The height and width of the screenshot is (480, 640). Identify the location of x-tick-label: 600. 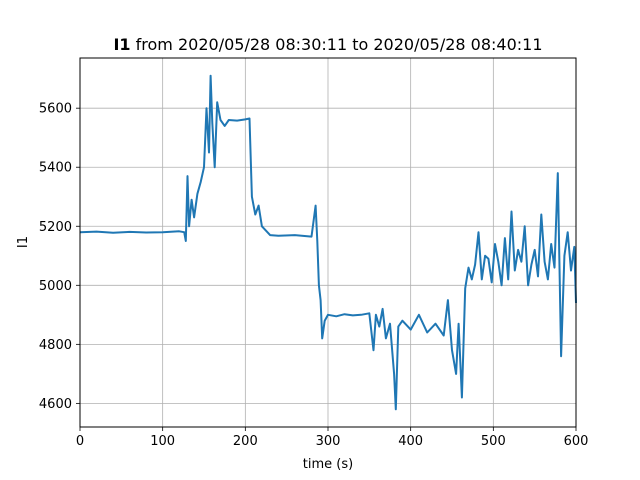
(576, 441).